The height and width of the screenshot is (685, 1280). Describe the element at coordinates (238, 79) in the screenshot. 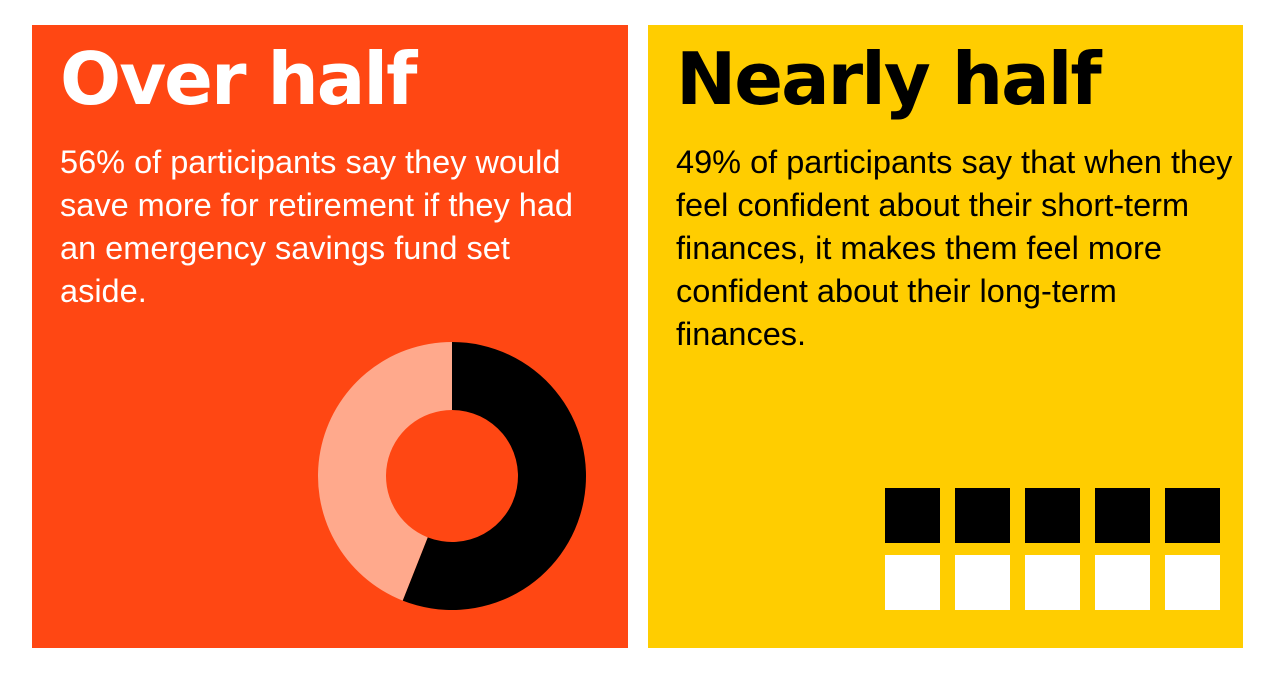

I see `left-headline: Over half` at that location.